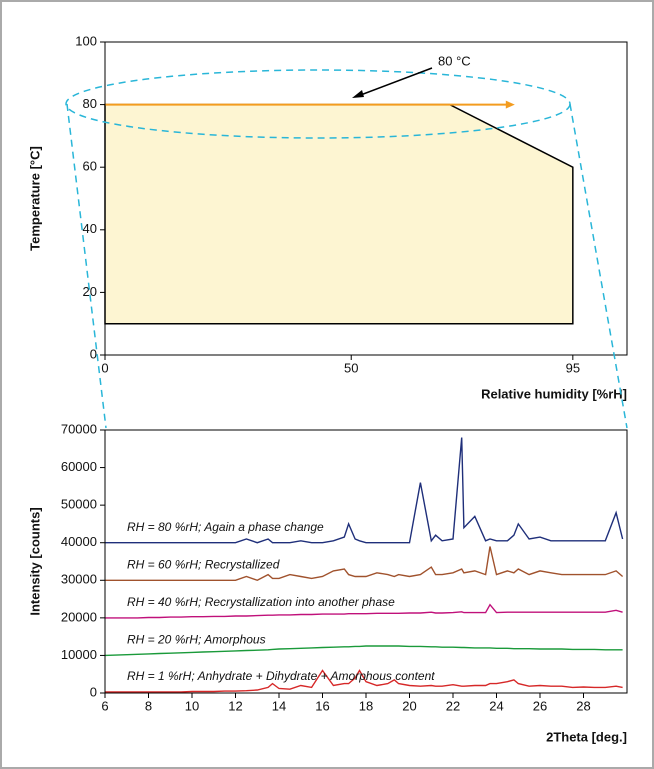  What do you see at coordinates (90, 291) in the screenshot?
I see `y-tick-label: 20` at bounding box center [90, 291].